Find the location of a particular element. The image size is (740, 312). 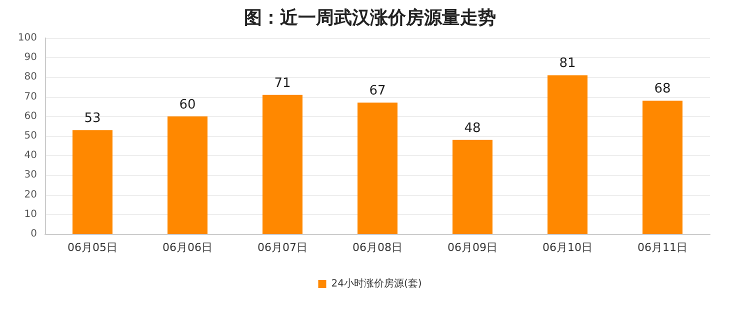

y-tick-label: 10 is located at coordinates (30, 214).